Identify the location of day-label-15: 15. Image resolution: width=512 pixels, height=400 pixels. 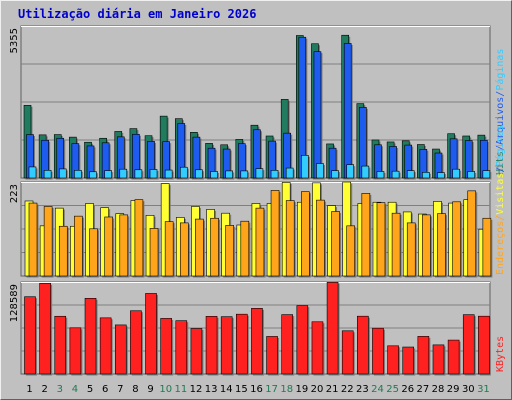
(241, 389).